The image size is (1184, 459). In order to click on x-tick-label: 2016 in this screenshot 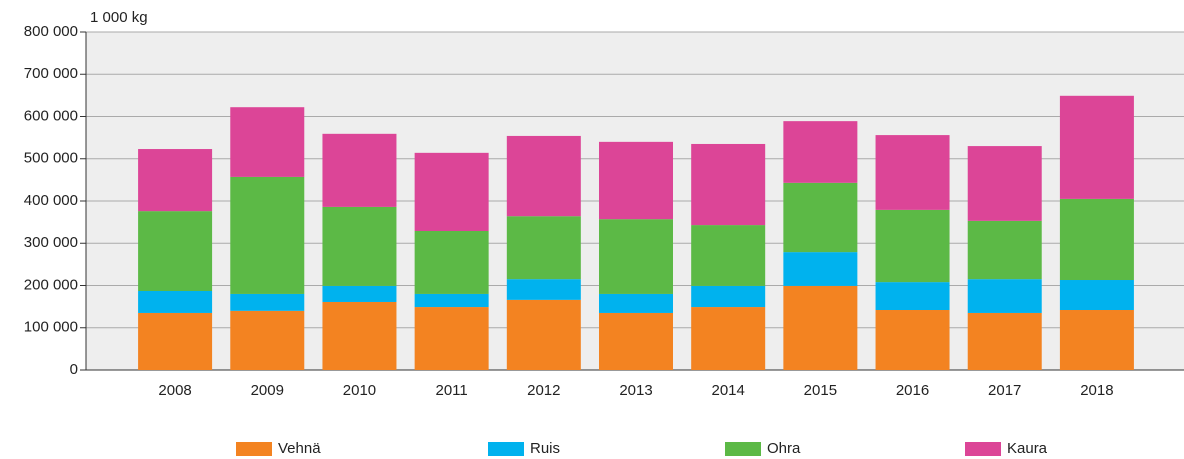, I will do `click(912, 390)`.